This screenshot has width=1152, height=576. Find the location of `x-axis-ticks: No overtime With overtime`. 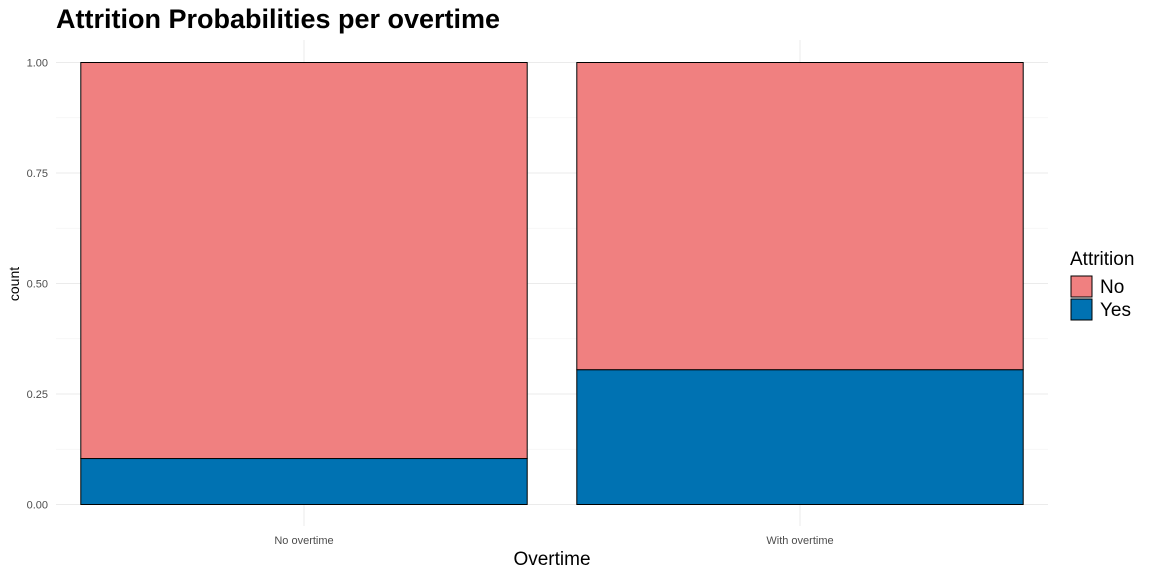

x-axis-ticks: No overtime With overtime is located at coordinates (553, 541).